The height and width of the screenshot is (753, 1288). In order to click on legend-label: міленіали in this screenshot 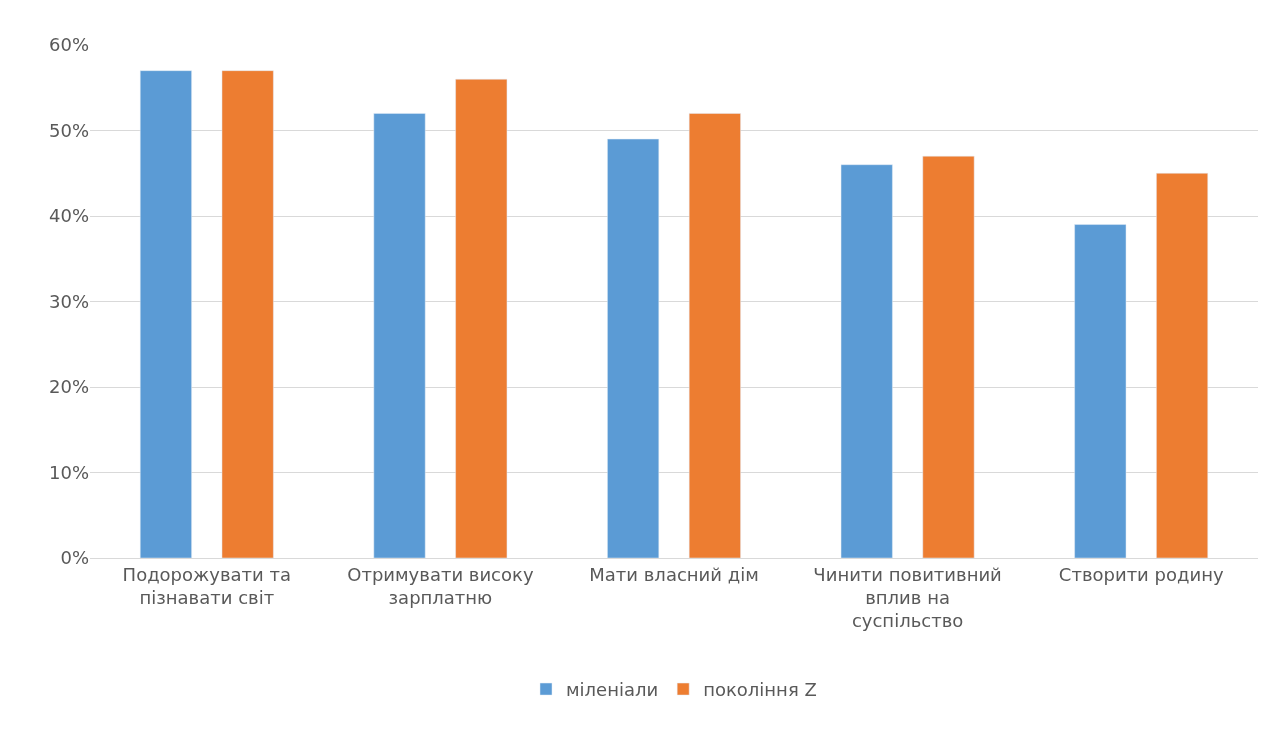, I will do `click(612, 690)`.